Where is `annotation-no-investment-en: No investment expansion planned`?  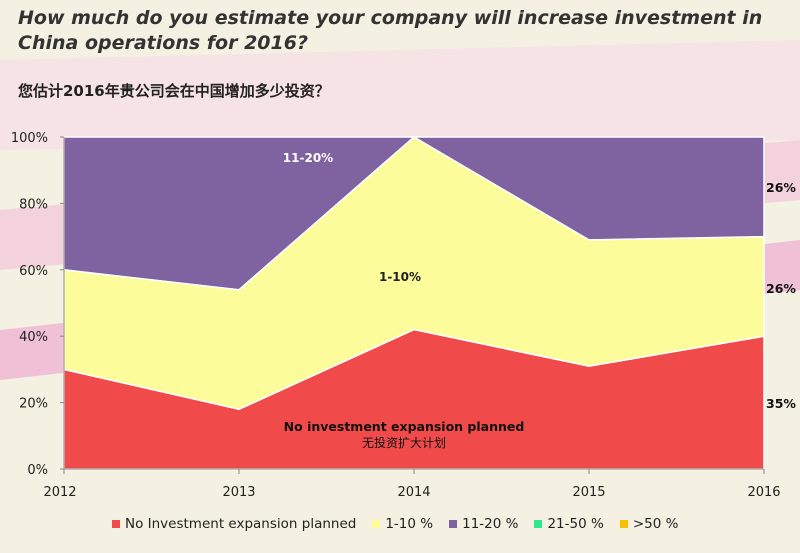 annotation-no-investment-en: No investment expansion planned is located at coordinates (404, 426).